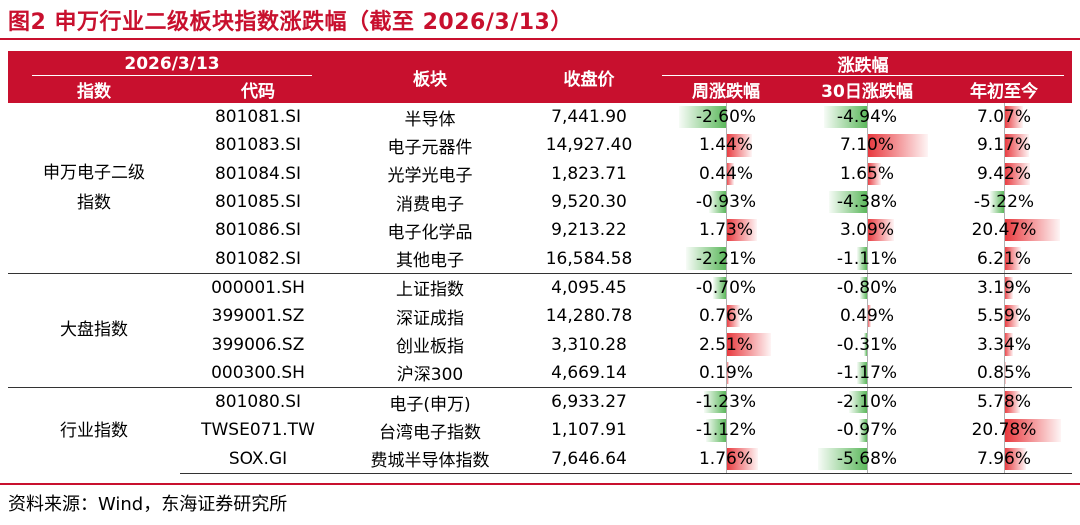 The height and width of the screenshot is (525, 1080). Describe the element at coordinates (589, 401) in the screenshot. I see `cell-close: 6,933.27` at that location.